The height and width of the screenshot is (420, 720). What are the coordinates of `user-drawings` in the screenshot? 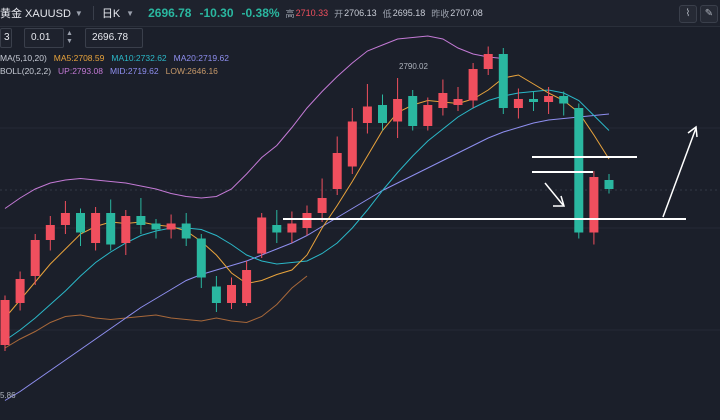 It's located at (490, 172).